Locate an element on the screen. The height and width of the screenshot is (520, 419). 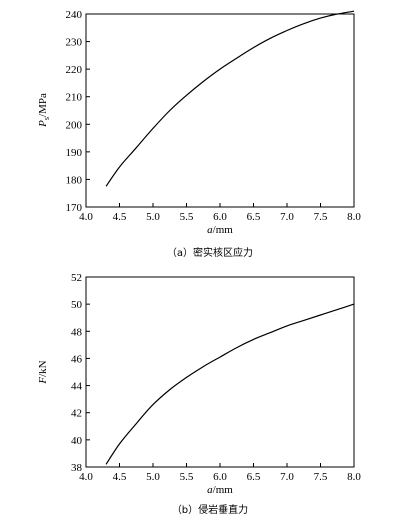
y-tick-label: 46 is located at coordinates (77, 359).